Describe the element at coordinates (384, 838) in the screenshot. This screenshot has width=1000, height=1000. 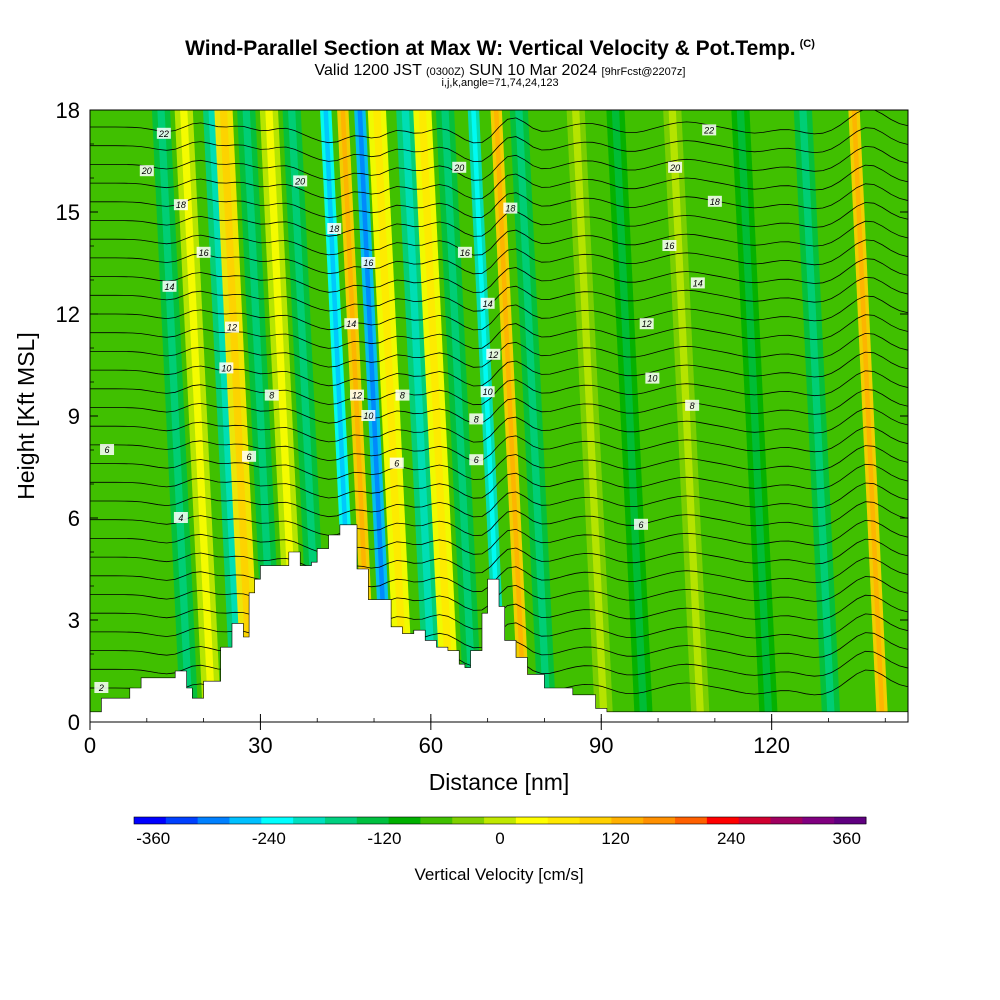
I see `colorbar-tick-label: -120` at that location.